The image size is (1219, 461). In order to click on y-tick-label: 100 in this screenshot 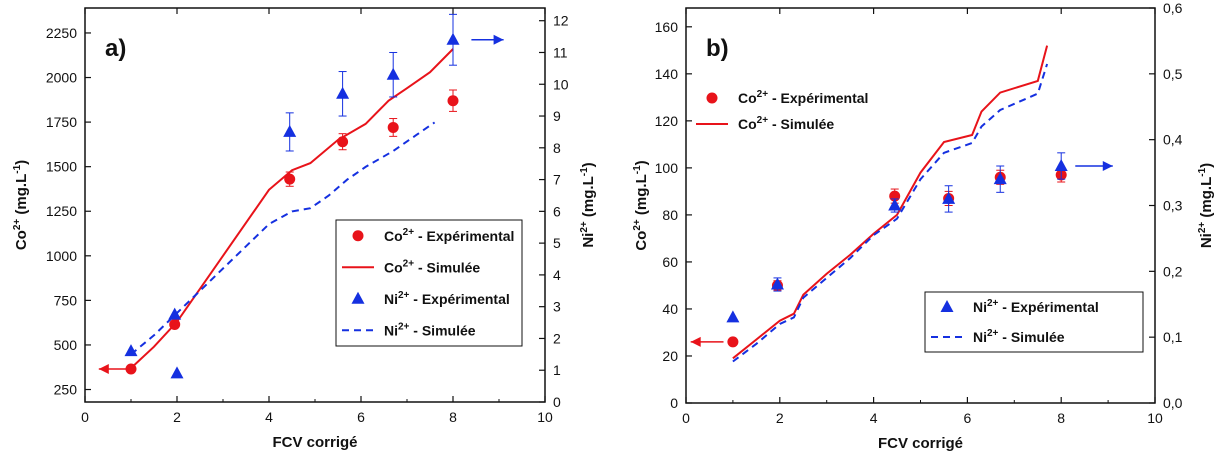, I will do `click(667, 168)`.